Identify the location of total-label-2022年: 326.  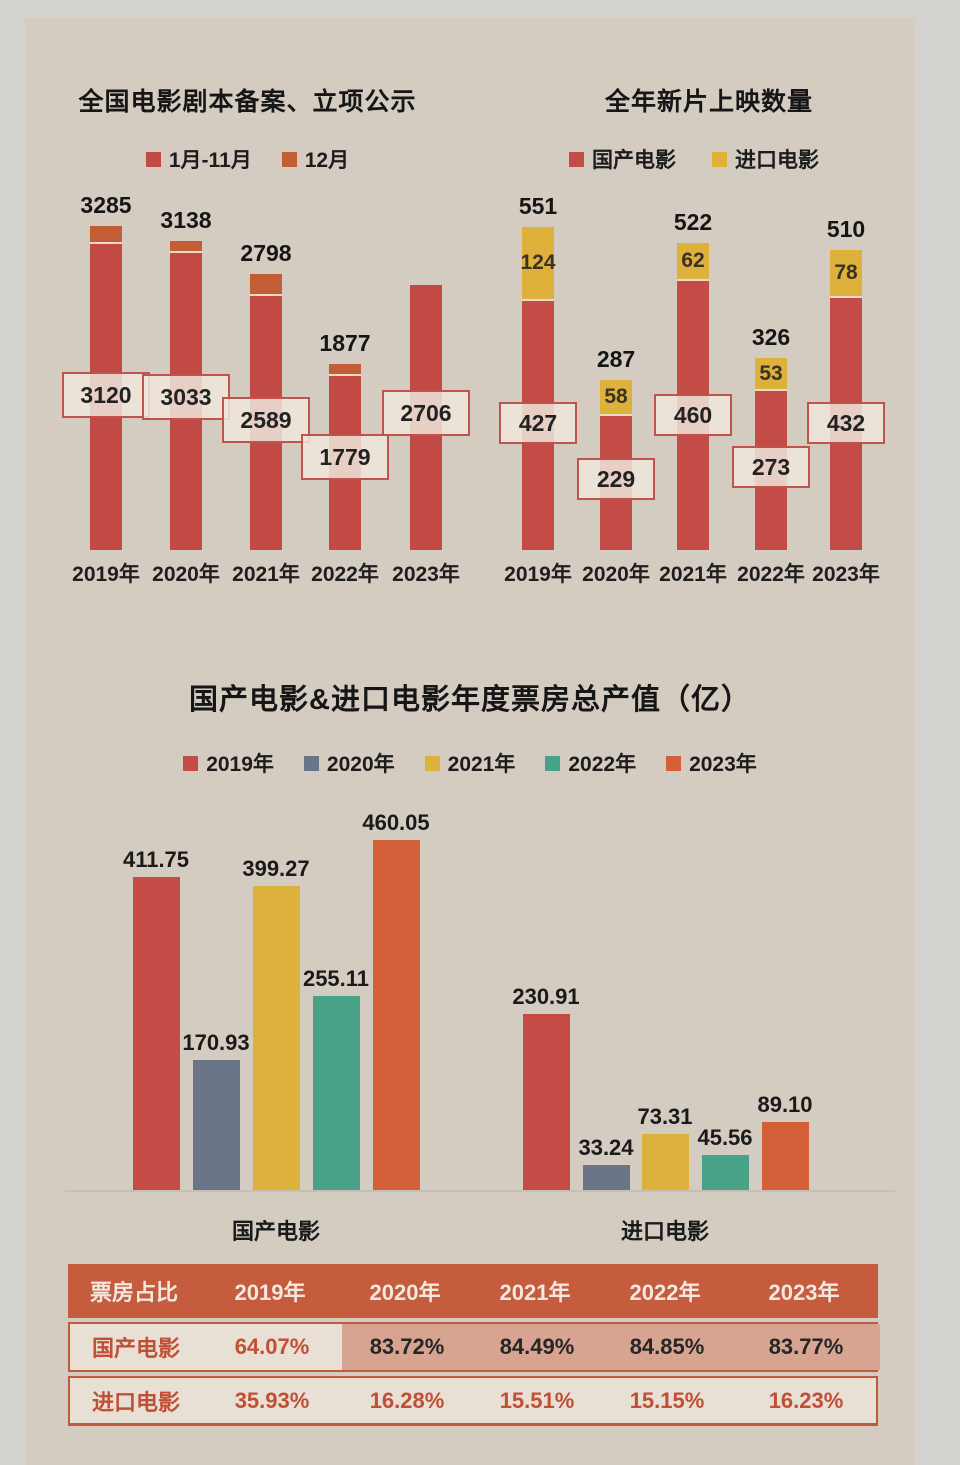
(771, 337).